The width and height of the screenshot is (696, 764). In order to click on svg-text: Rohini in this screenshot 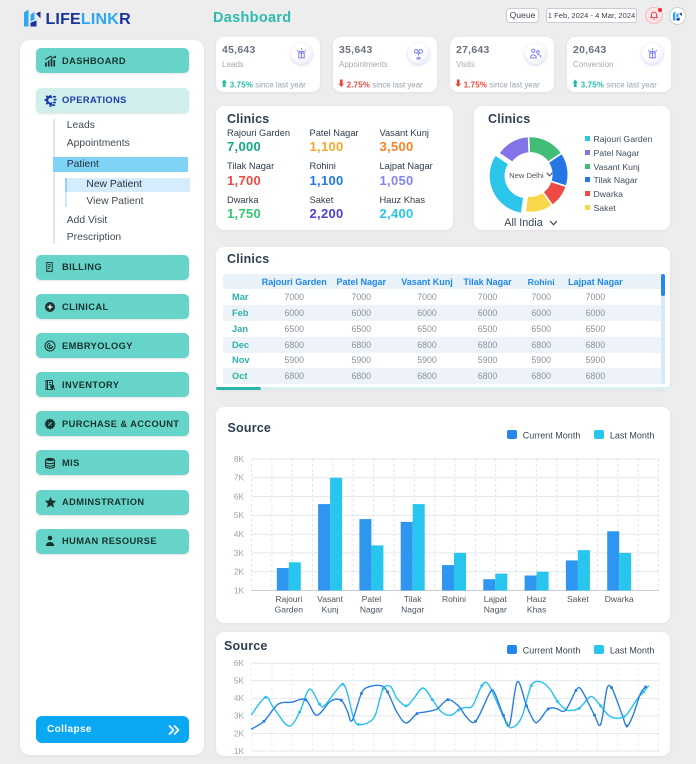, I will do `click(453, 599)`.